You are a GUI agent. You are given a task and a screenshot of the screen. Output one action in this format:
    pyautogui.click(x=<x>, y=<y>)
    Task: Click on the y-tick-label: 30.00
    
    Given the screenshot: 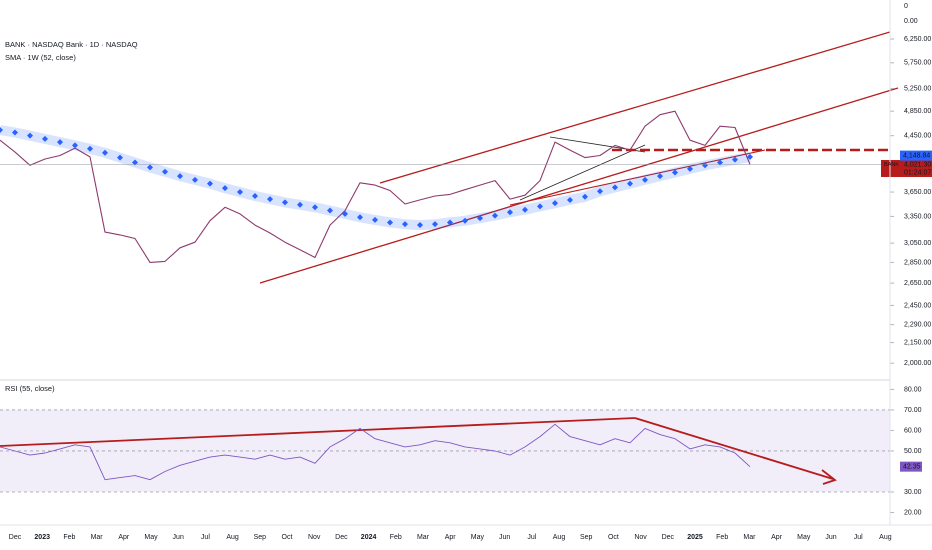 What is the action you would take?
    pyautogui.click(x=913, y=492)
    